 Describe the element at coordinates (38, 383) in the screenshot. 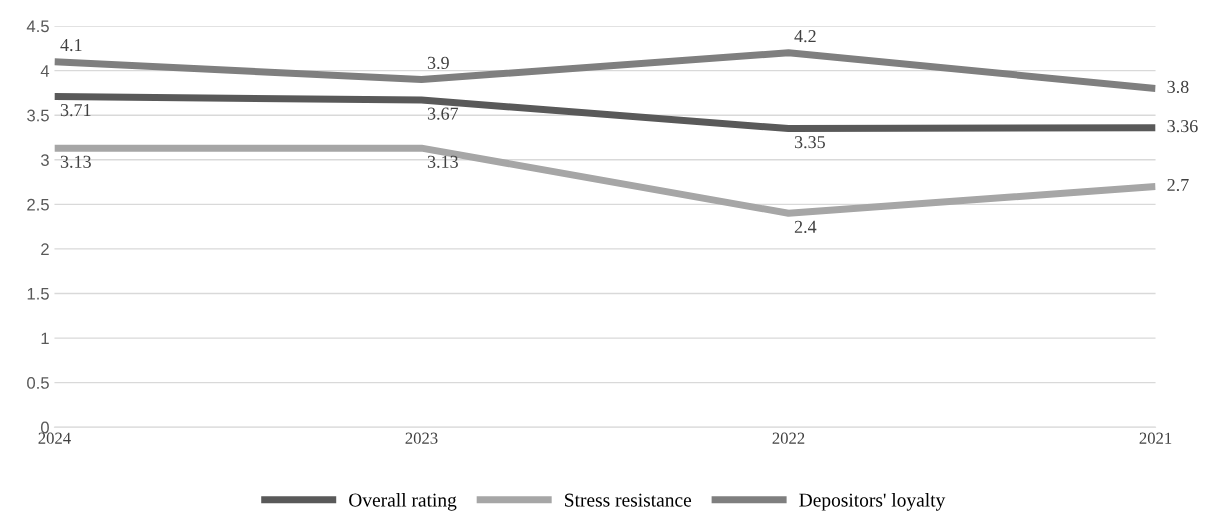

I see `y-tick-label: 0.5` at that location.